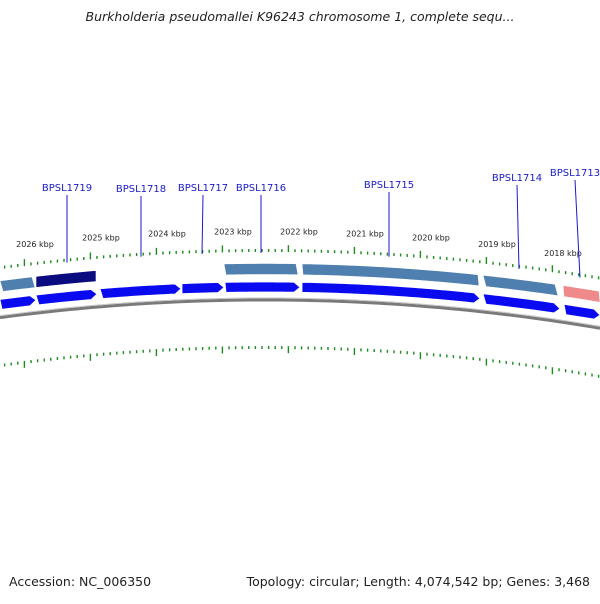 The image size is (600, 604). What do you see at coordinates (276, 581) in the screenshot?
I see `topology-label: Topology:` at bounding box center [276, 581].